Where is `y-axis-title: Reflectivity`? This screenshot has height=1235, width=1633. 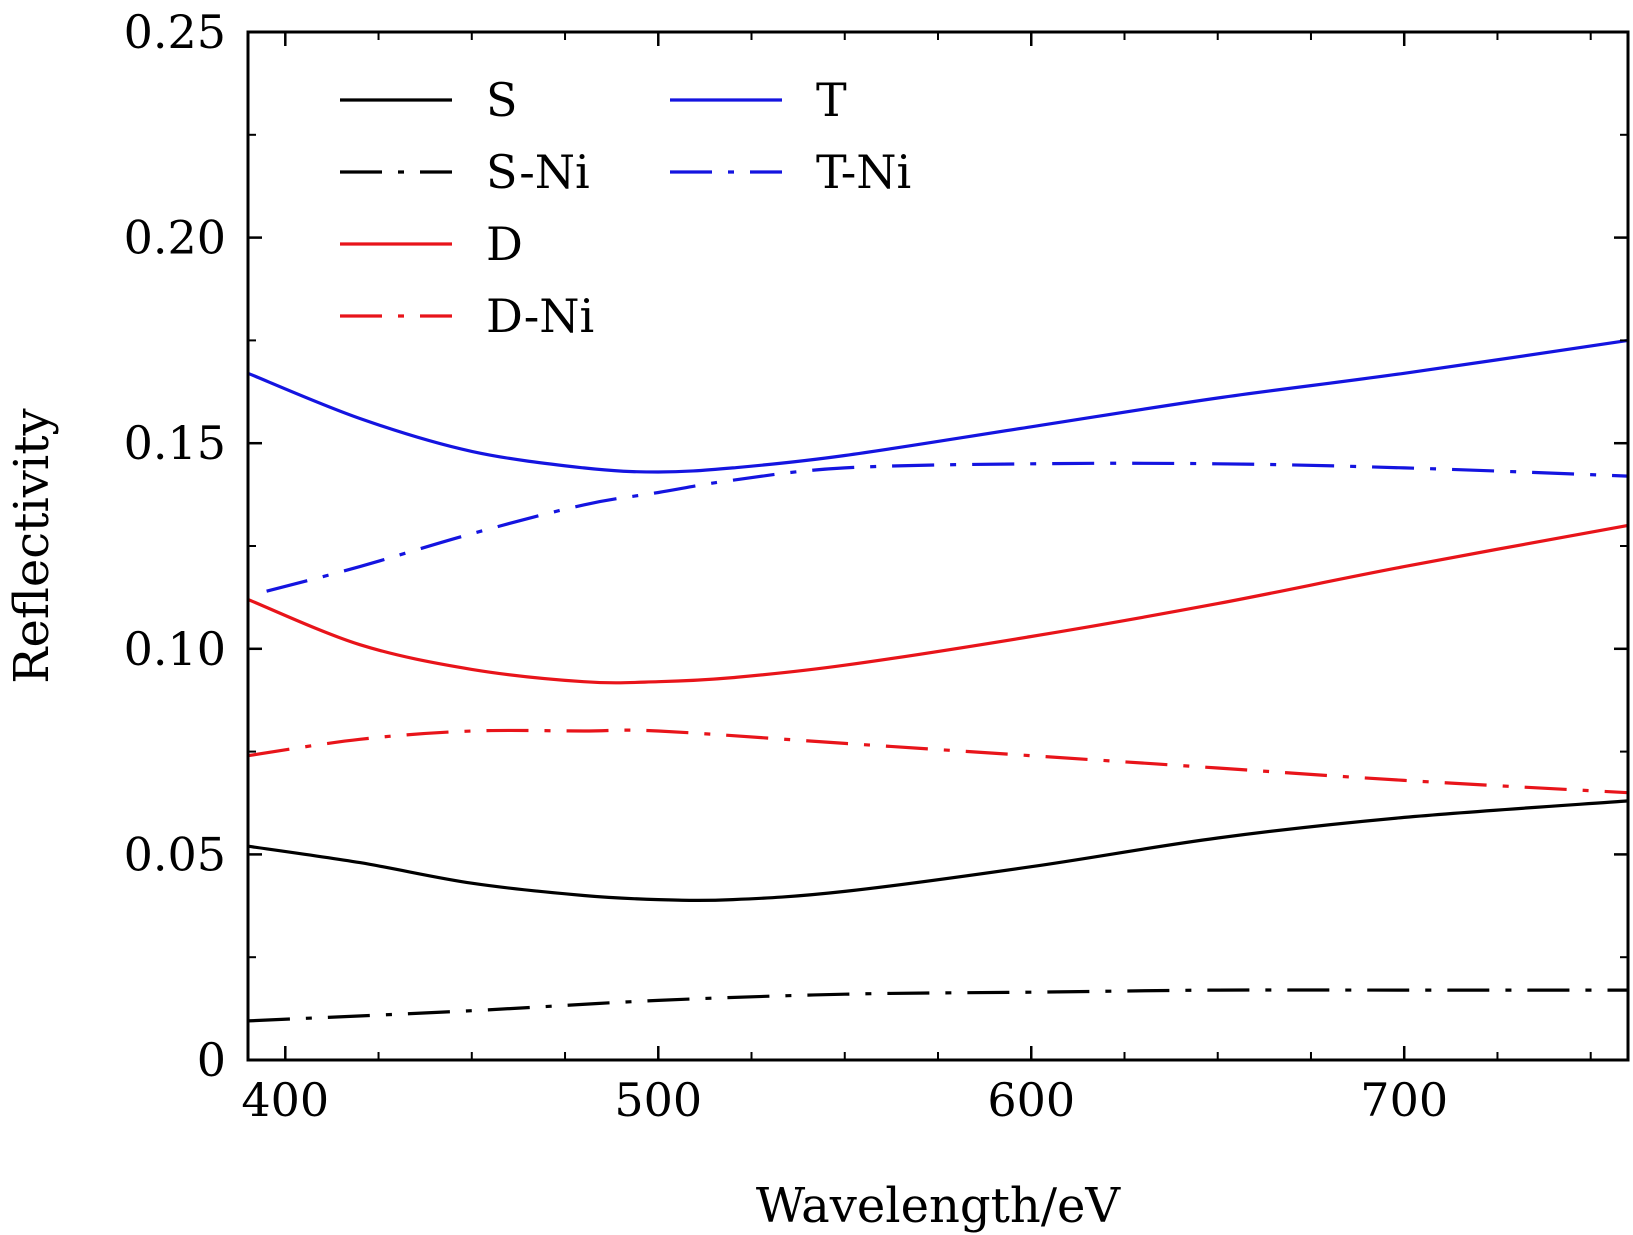 y-axis-title: Reflectivity is located at coordinates (32, 545).